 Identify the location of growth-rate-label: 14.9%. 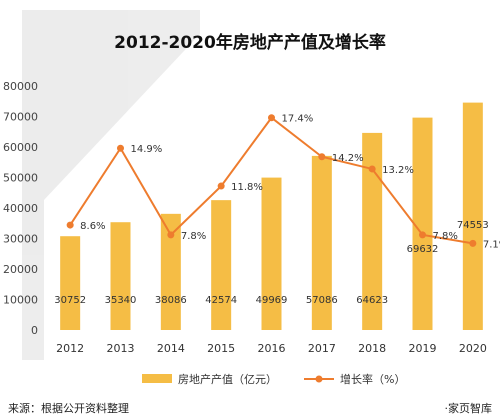
(147, 149).